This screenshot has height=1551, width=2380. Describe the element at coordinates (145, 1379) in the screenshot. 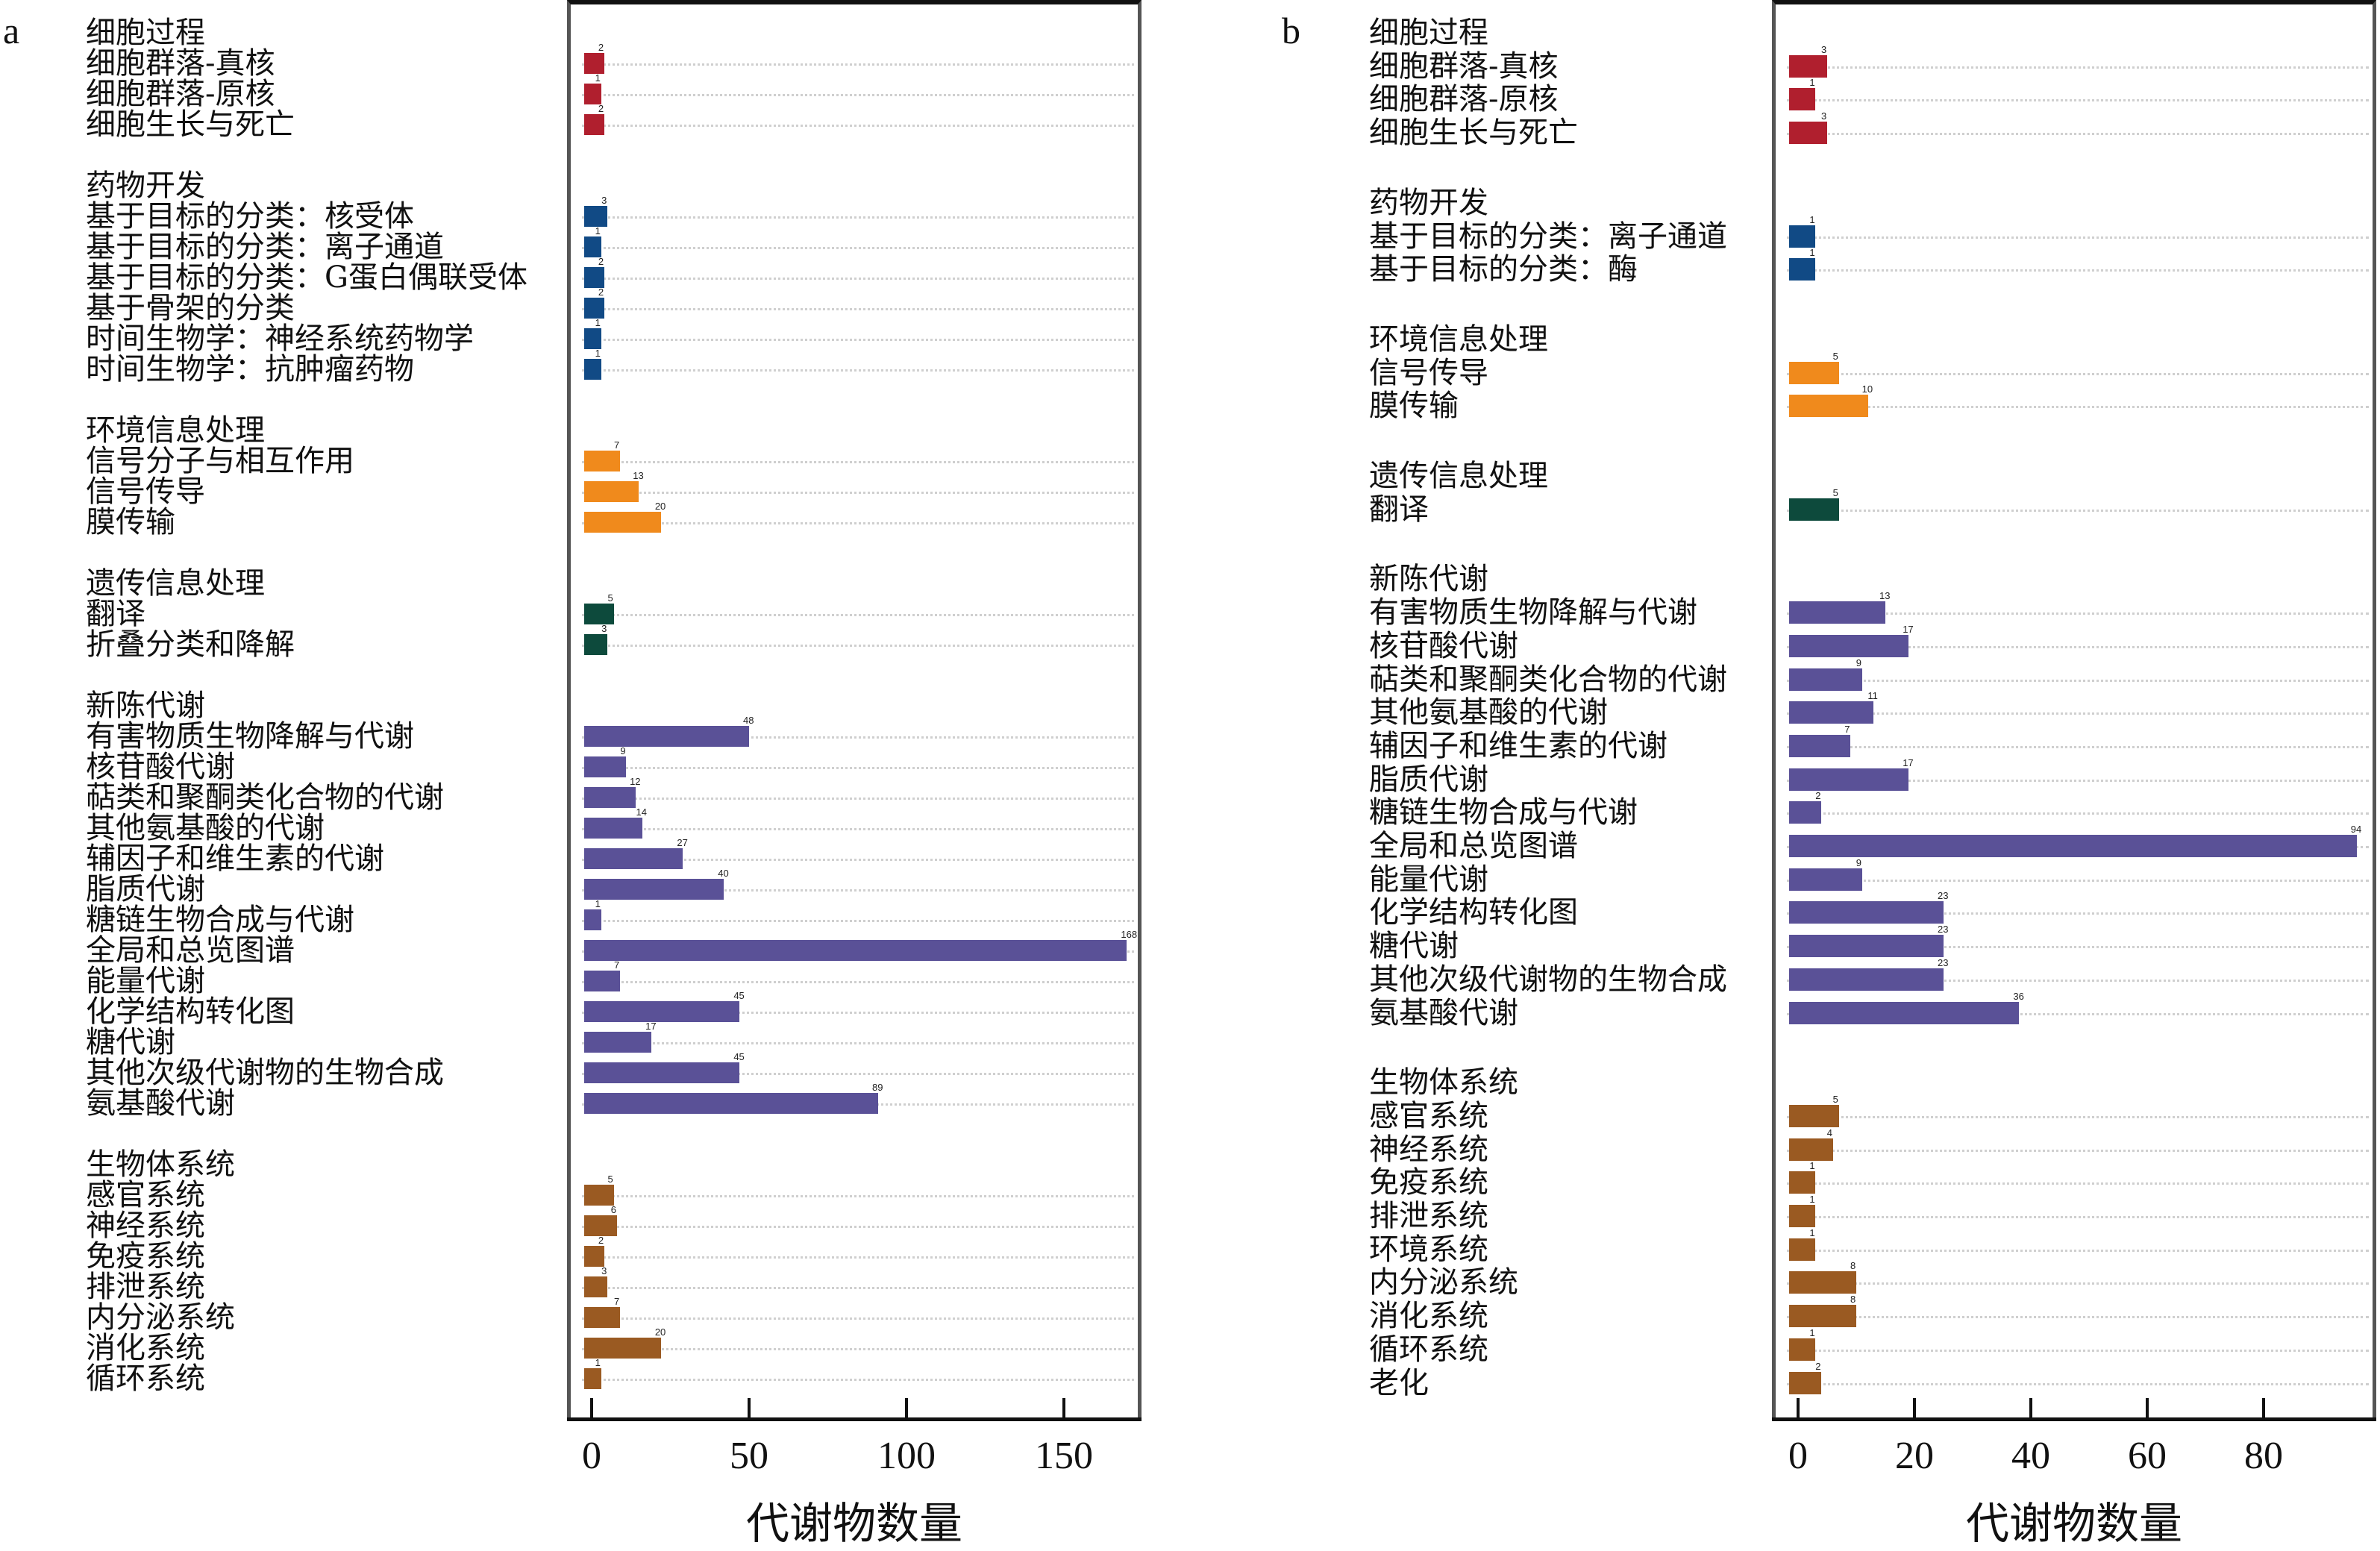

I see `category-label: 循环系统` at that location.